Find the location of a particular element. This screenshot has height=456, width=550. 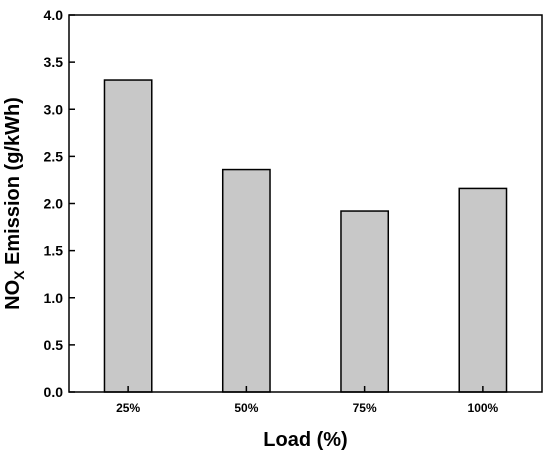

x-tick-label: 75% is located at coordinates (365, 408).